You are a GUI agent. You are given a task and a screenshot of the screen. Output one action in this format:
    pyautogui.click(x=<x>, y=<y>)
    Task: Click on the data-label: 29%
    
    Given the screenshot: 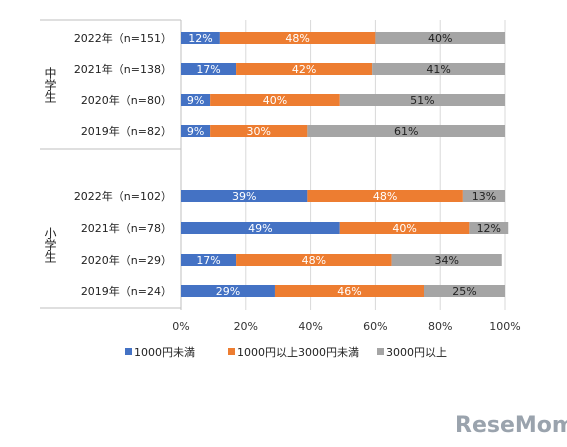 What is the action you would take?
    pyautogui.click(x=228, y=291)
    